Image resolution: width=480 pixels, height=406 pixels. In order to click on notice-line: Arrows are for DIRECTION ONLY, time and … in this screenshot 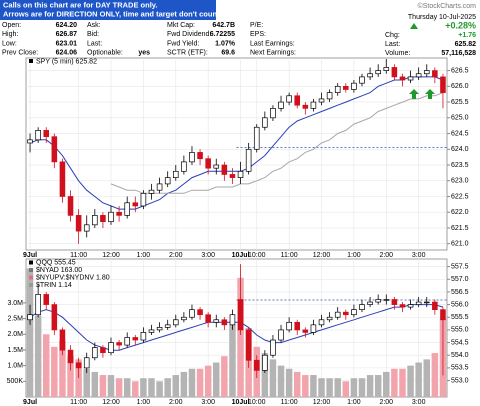, I will do `click(112, 13)`.